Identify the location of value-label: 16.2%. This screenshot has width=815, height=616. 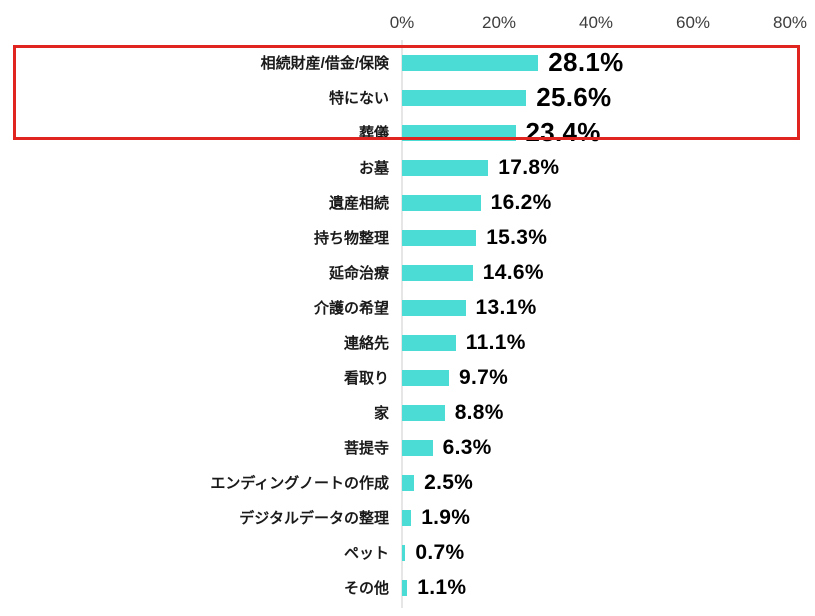
(521, 202).